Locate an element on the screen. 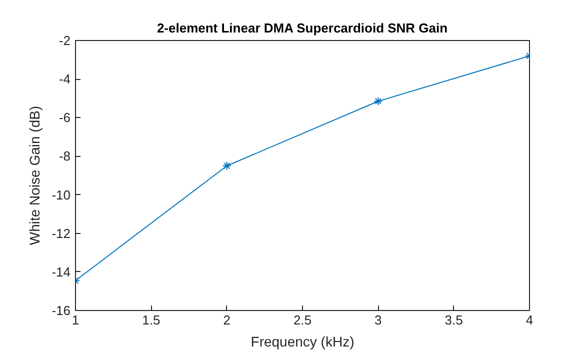  x-tick-label: 1.5 is located at coordinates (151, 320).